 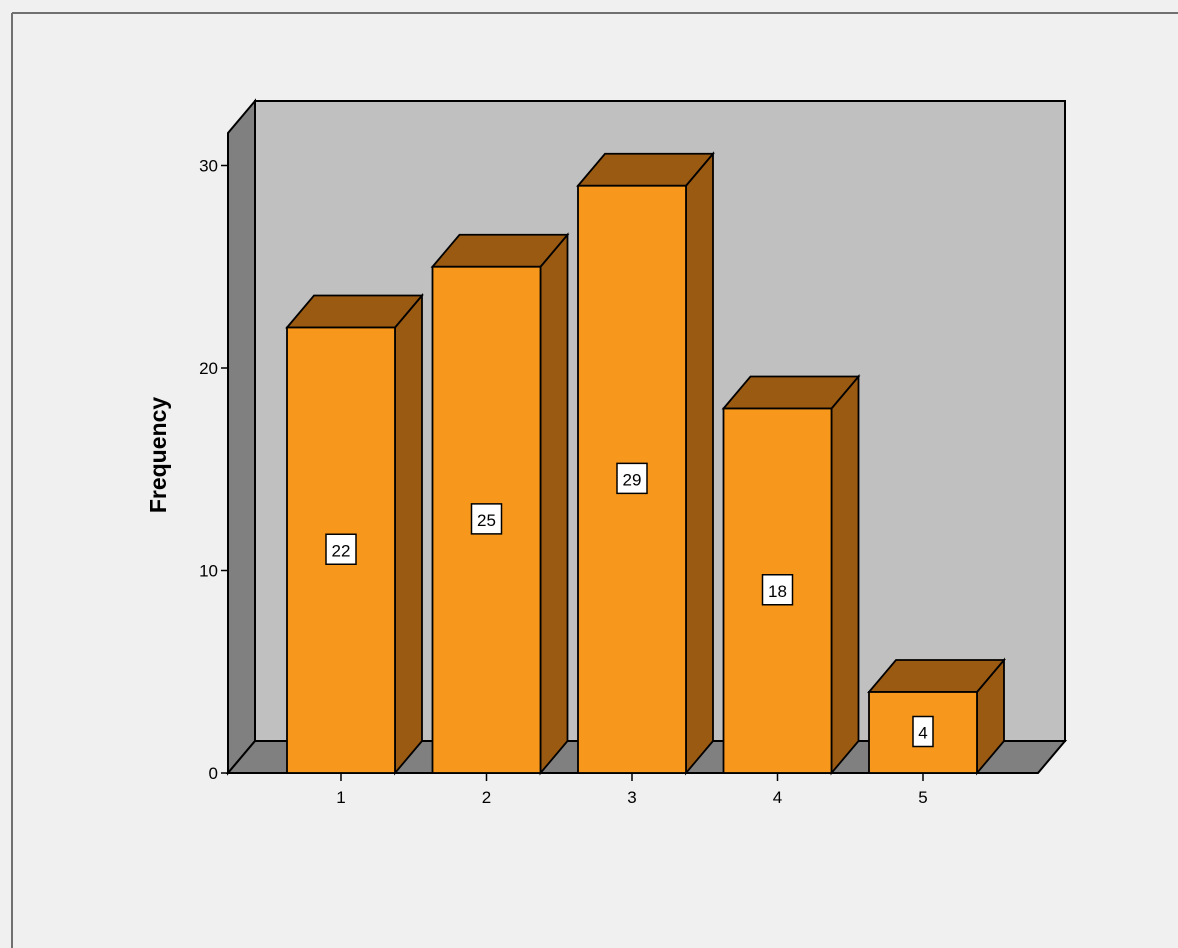 I want to click on bar-2: 25, so click(x=500, y=504).